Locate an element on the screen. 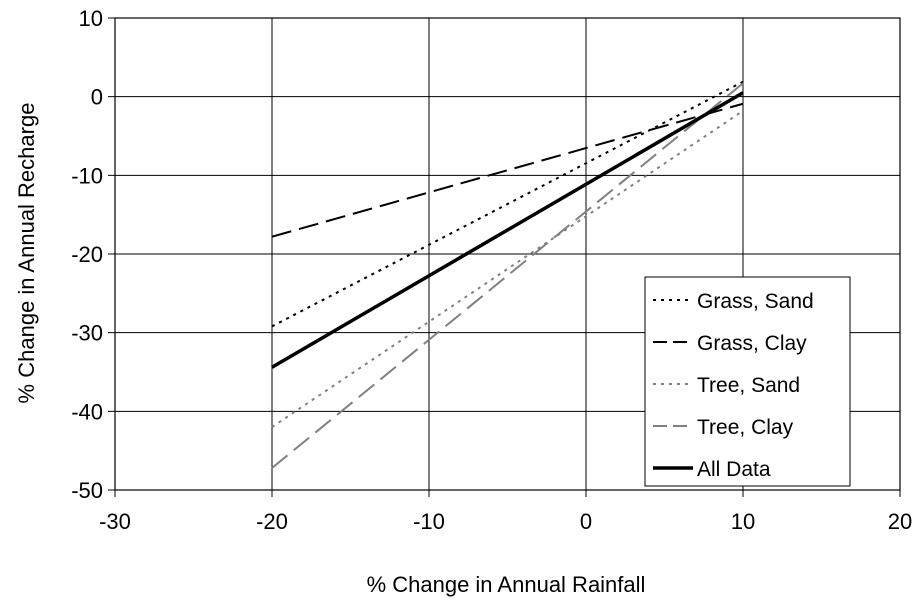  y-tick-label: 0 is located at coordinates (97, 97).